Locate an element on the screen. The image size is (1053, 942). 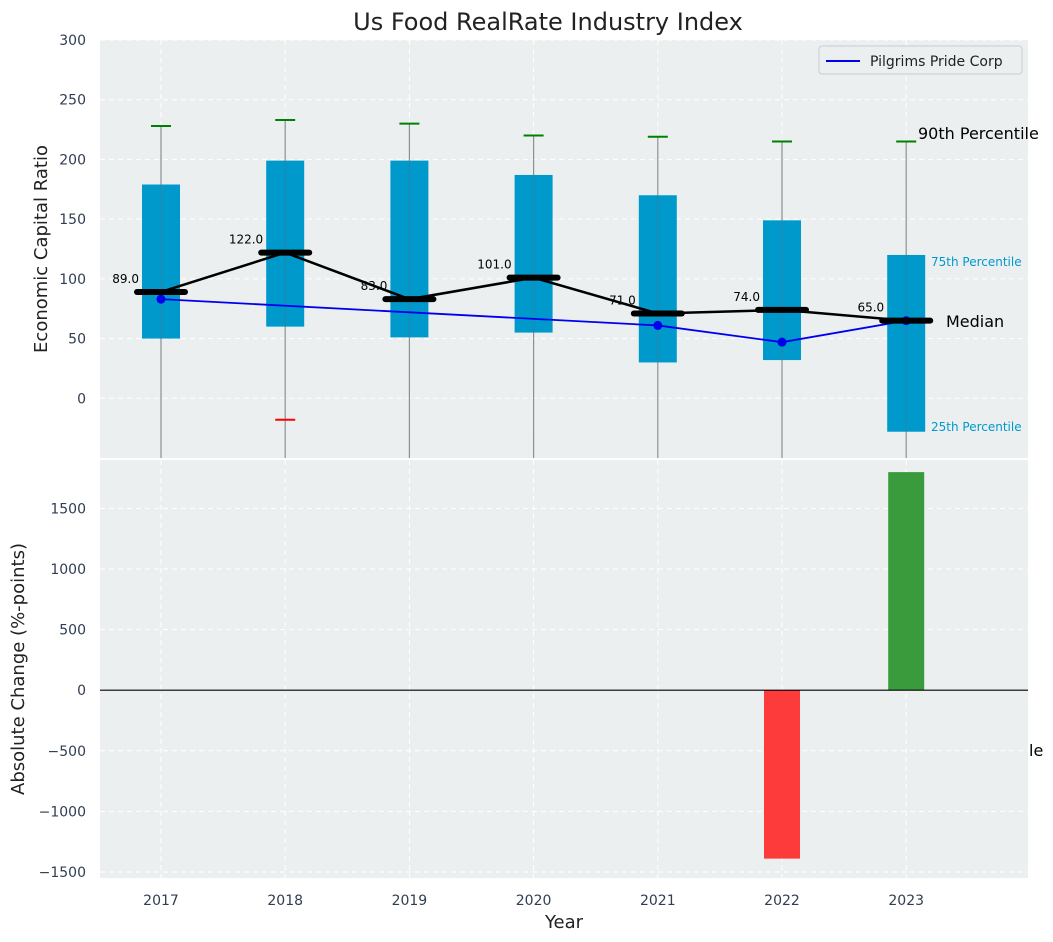
y-tick-label: 150 is located at coordinates (72, 220).